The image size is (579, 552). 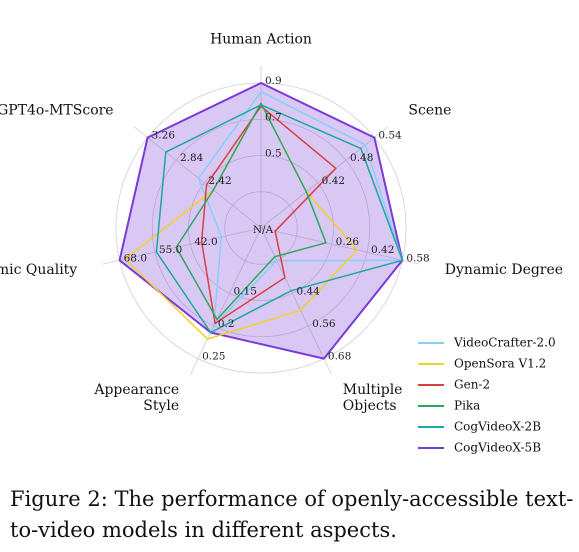 What do you see at coordinates (417, 258) in the screenshot?
I see `tick-label: 0.58` at bounding box center [417, 258].